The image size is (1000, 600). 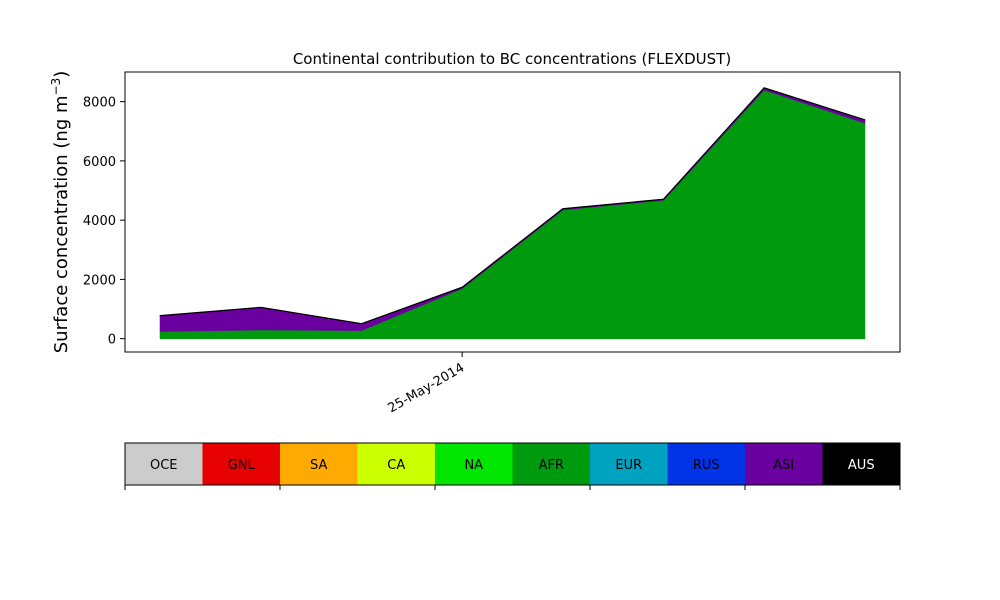 I want to click on legend-cell-aus, so click(x=861, y=464).